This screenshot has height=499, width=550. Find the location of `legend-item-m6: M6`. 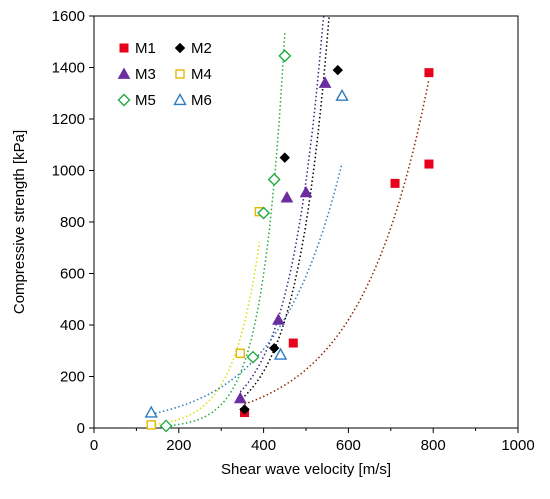

legend-item-m6: M6 is located at coordinates (192, 100).